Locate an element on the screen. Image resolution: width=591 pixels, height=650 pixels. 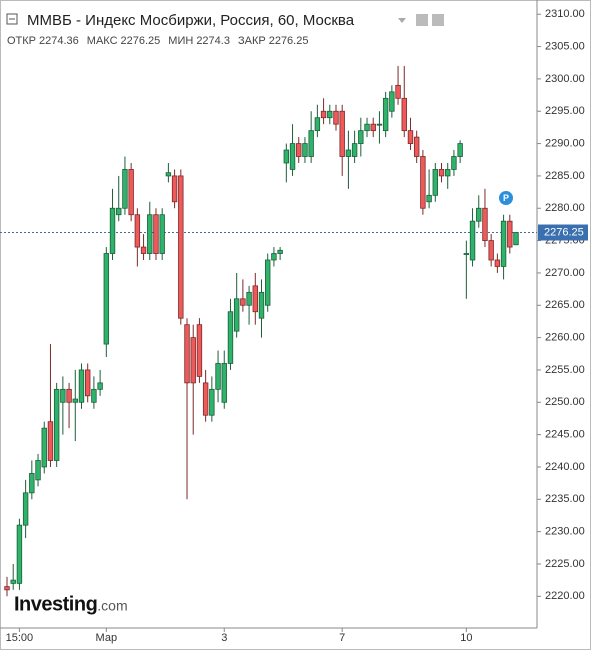
collapse-icon is located at coordinates (12, 19).